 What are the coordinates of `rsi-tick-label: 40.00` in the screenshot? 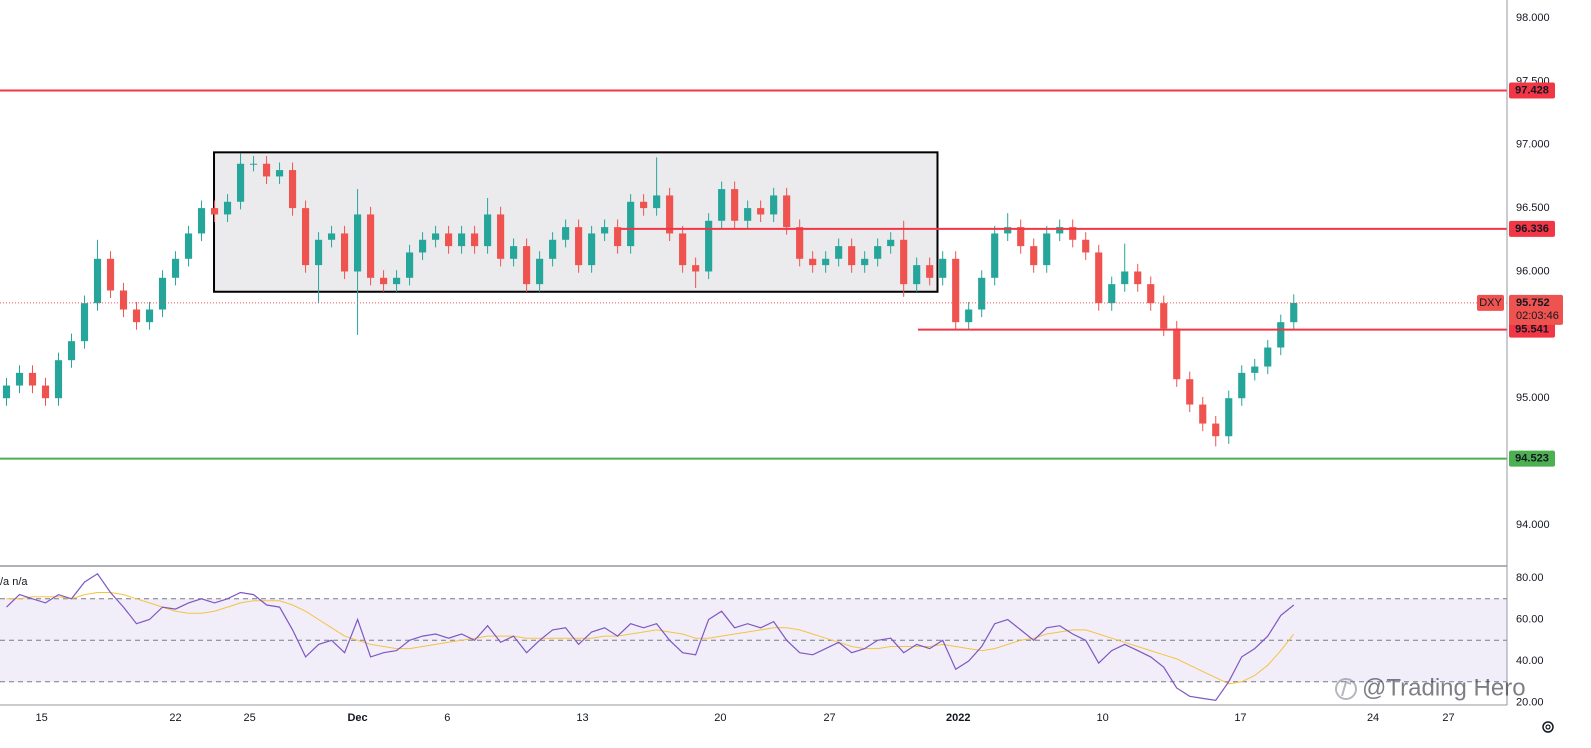 It's located at (1530, 661).